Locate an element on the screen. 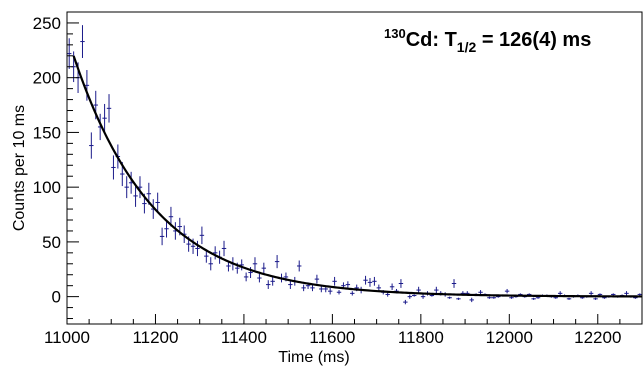  x-tick-label: 11400 is located at coordinates (244, 337).